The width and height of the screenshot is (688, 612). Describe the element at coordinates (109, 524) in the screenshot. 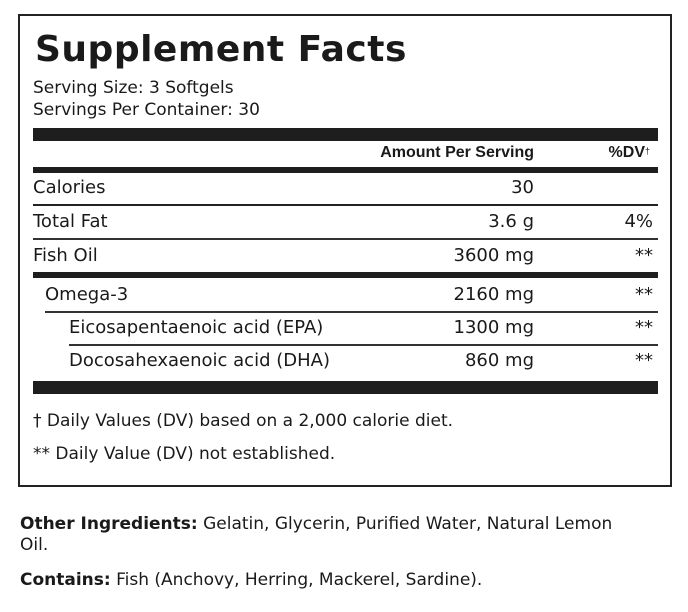

I see `other-ingredients-label: Other Ingredients:` at that location.